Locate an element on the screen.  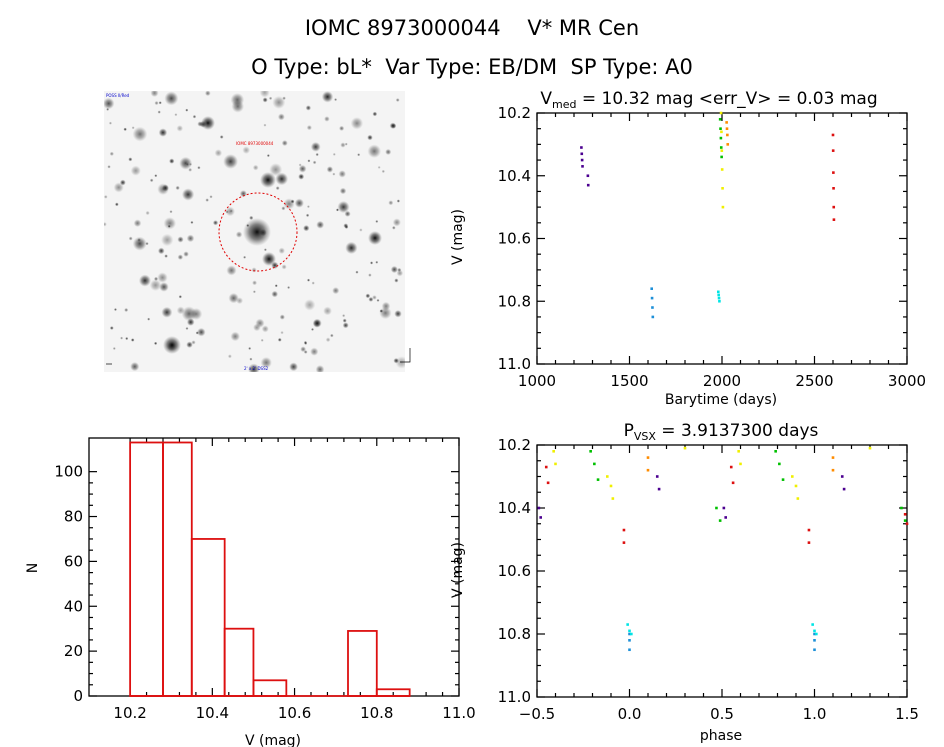
lightcurve-ytick-label: 10.8 is located at coordinates (514, 301).